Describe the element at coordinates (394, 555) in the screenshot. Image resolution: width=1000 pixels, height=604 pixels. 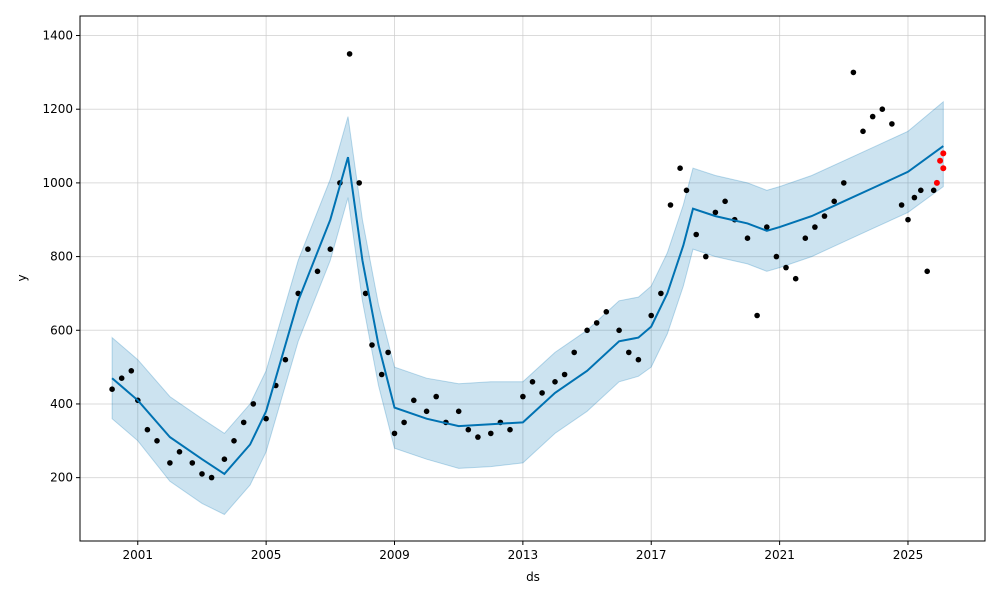
I see `x-tick-label: 2009` at that location.